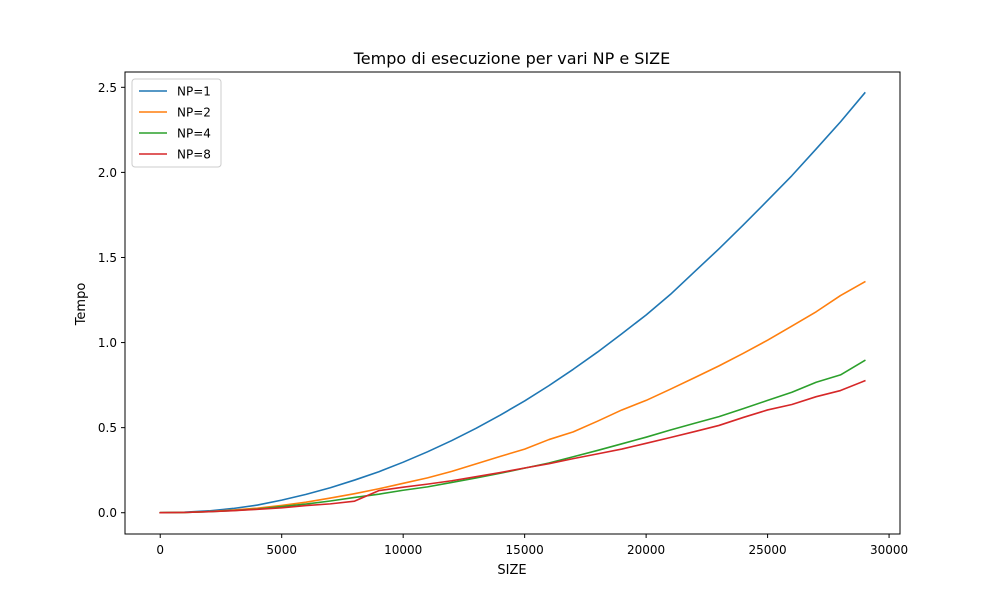 The image size is (1000, 600). What do you see at coordinates (194, 113) in the screenshot?
I see `legend-label-2: NP=2` at bounding box center [194, 113].